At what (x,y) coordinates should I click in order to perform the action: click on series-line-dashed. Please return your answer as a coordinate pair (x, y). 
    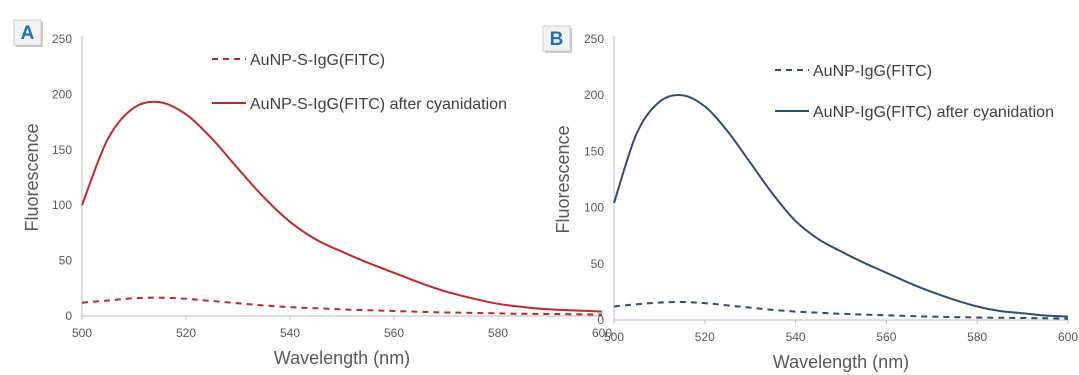
    Looking at the image, I should click on (841, 310).